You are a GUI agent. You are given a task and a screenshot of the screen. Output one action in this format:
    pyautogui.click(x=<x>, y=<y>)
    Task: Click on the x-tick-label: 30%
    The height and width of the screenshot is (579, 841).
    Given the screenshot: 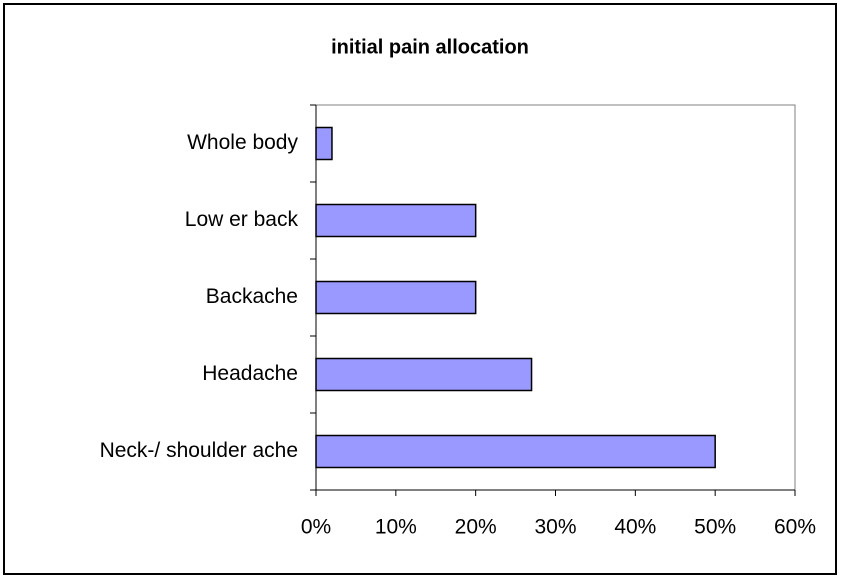 What is the action you would take?
    pyautogui.click(x=555, y=527)
    